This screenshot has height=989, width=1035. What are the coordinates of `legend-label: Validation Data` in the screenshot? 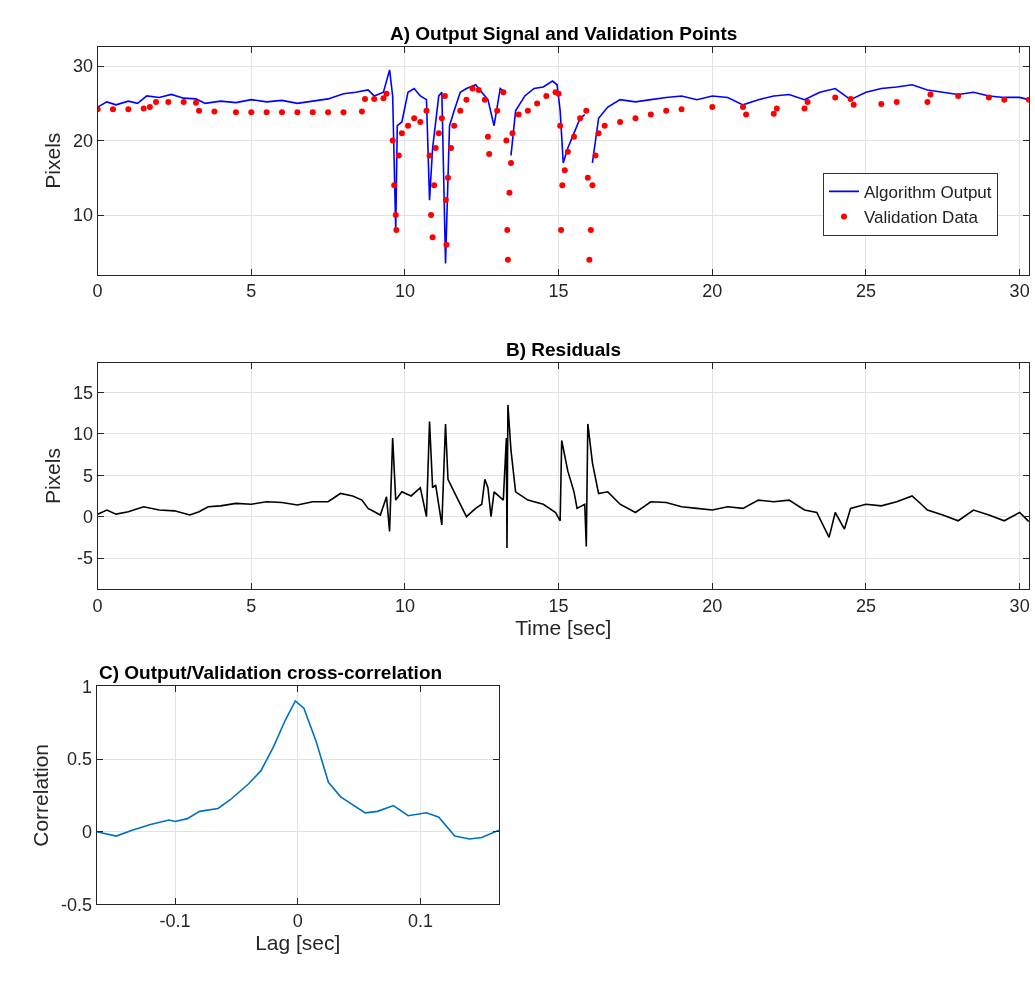 It's located at (921, 218).